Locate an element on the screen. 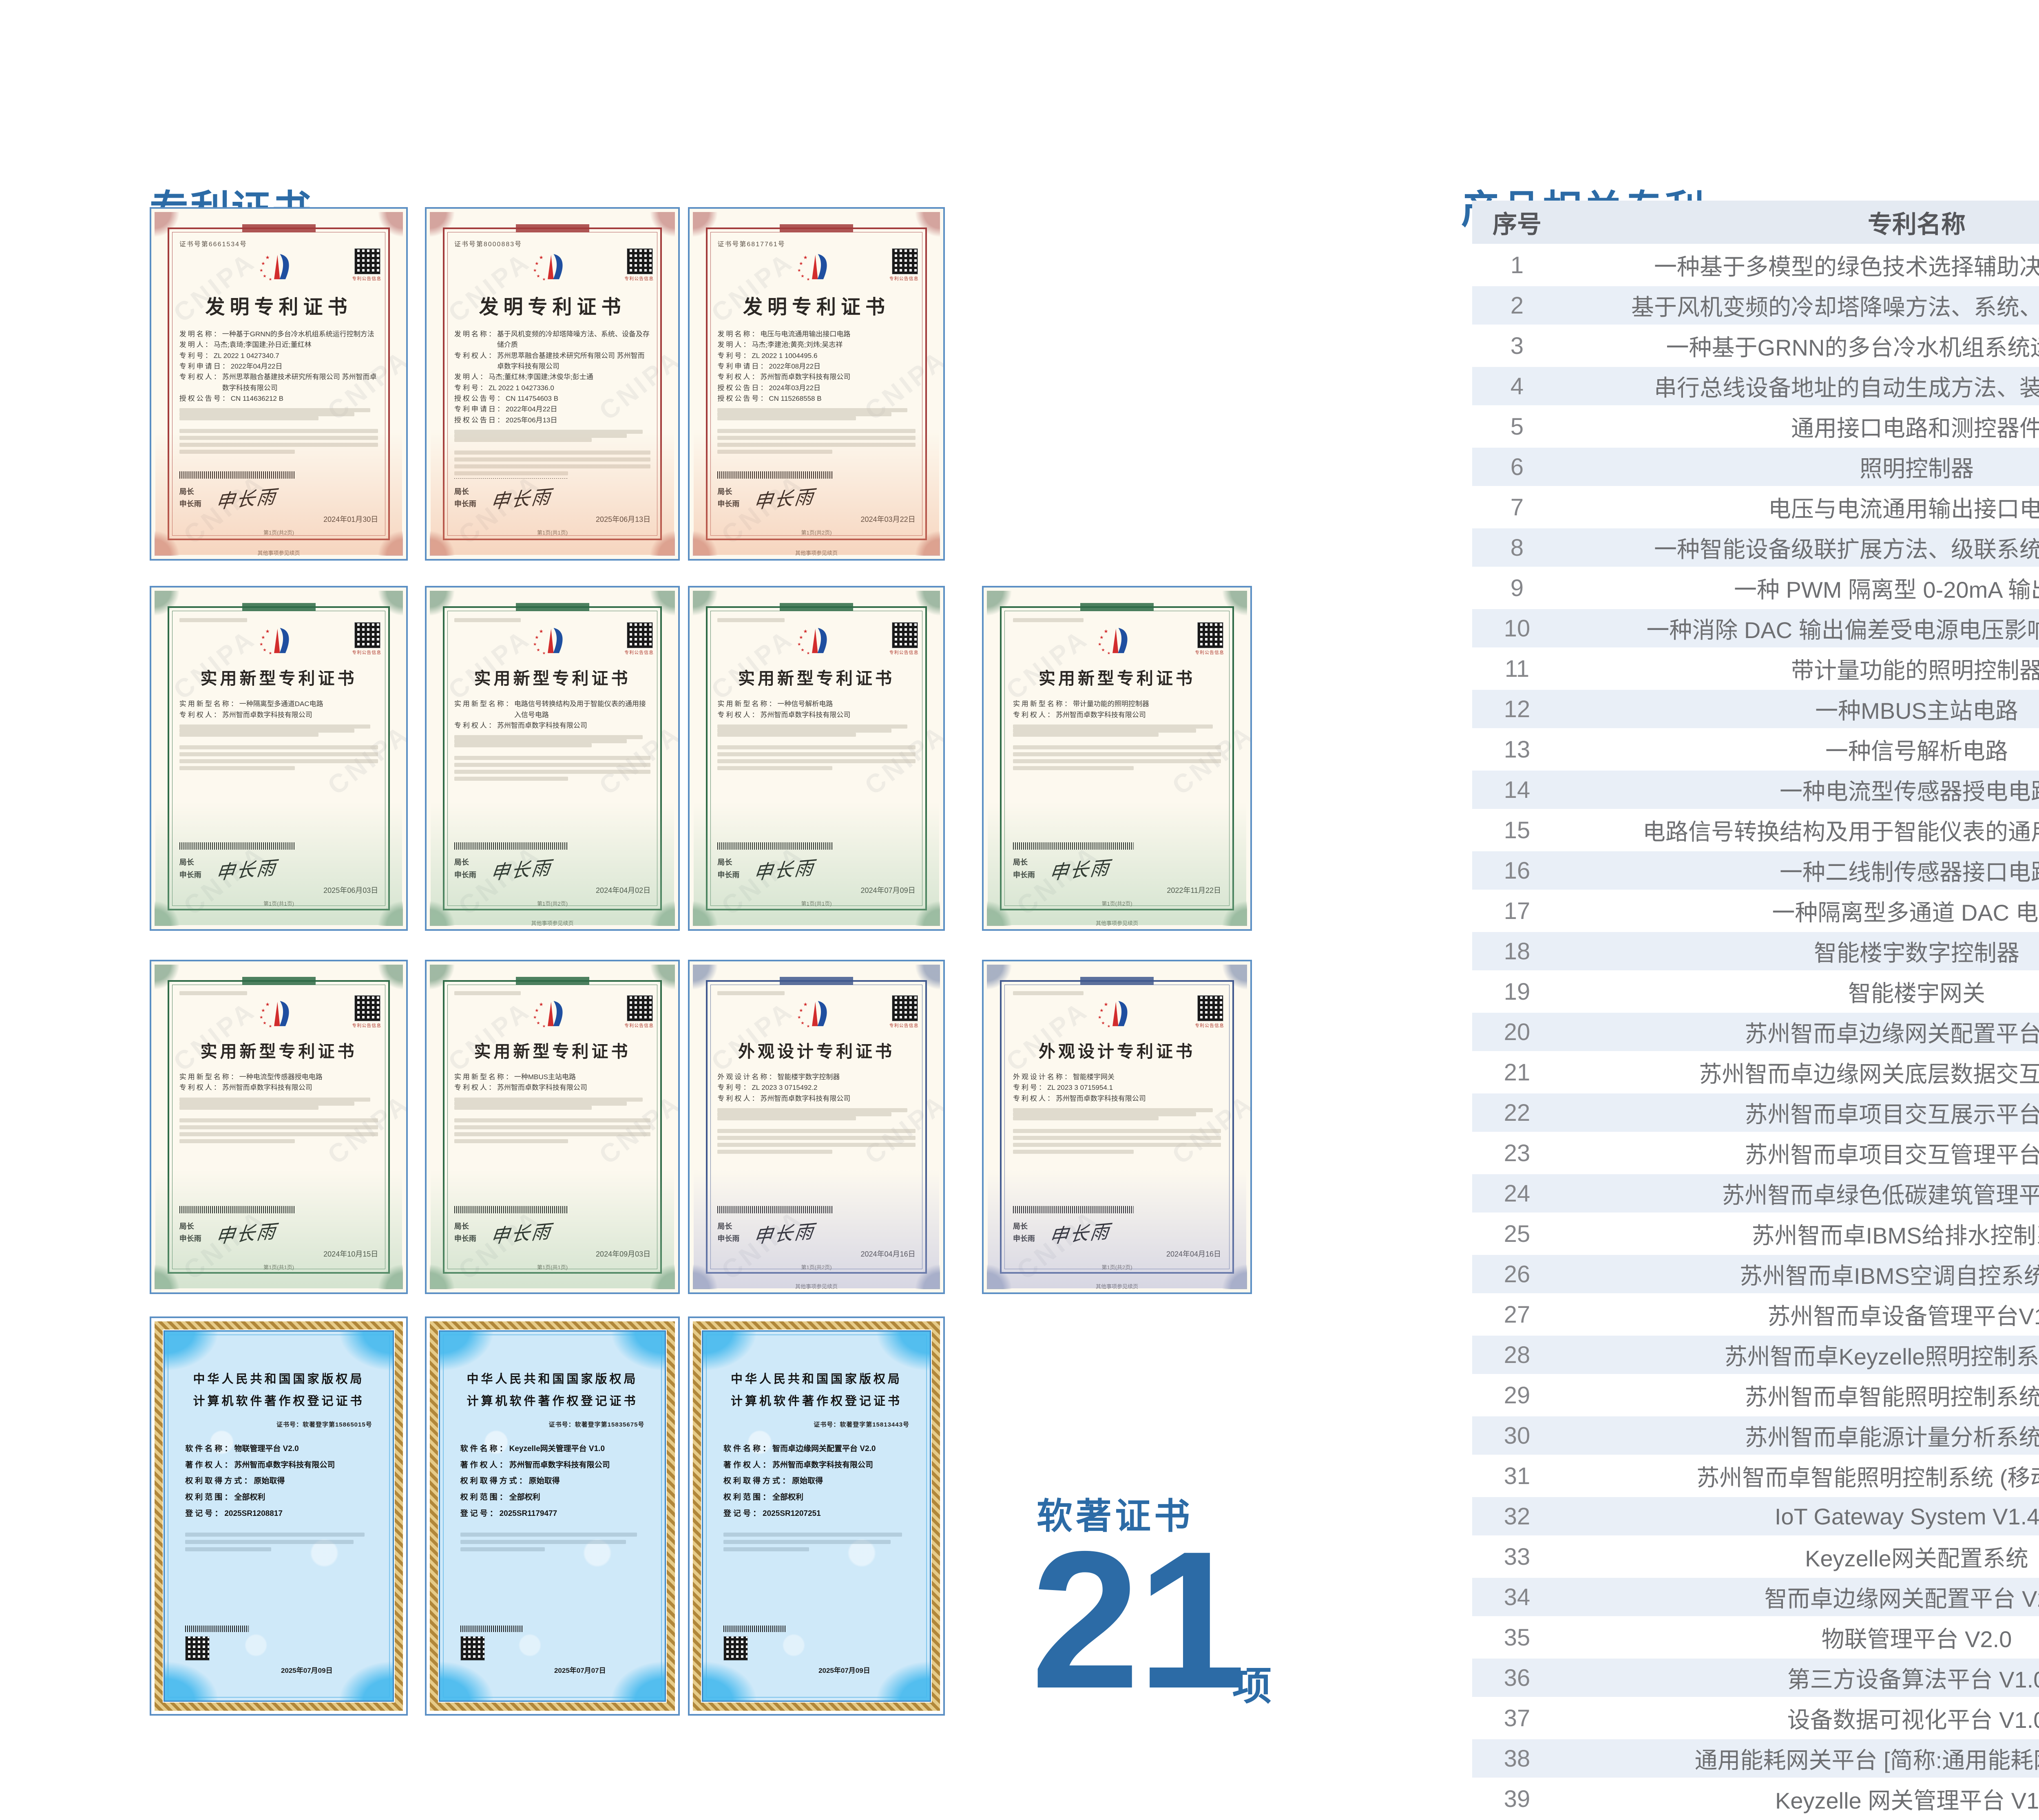  field-label: 授权公告号： is located at coordinates (480, 399).